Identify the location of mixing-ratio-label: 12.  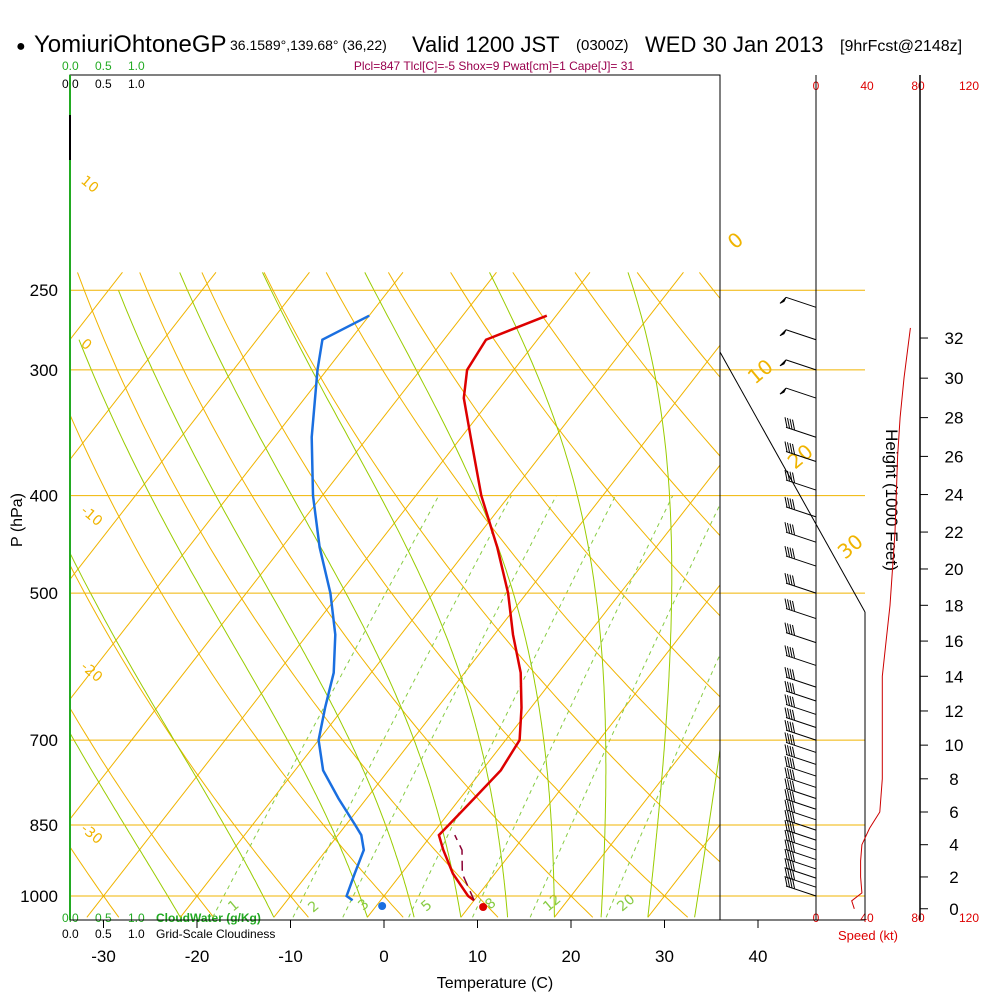
(552, 903).